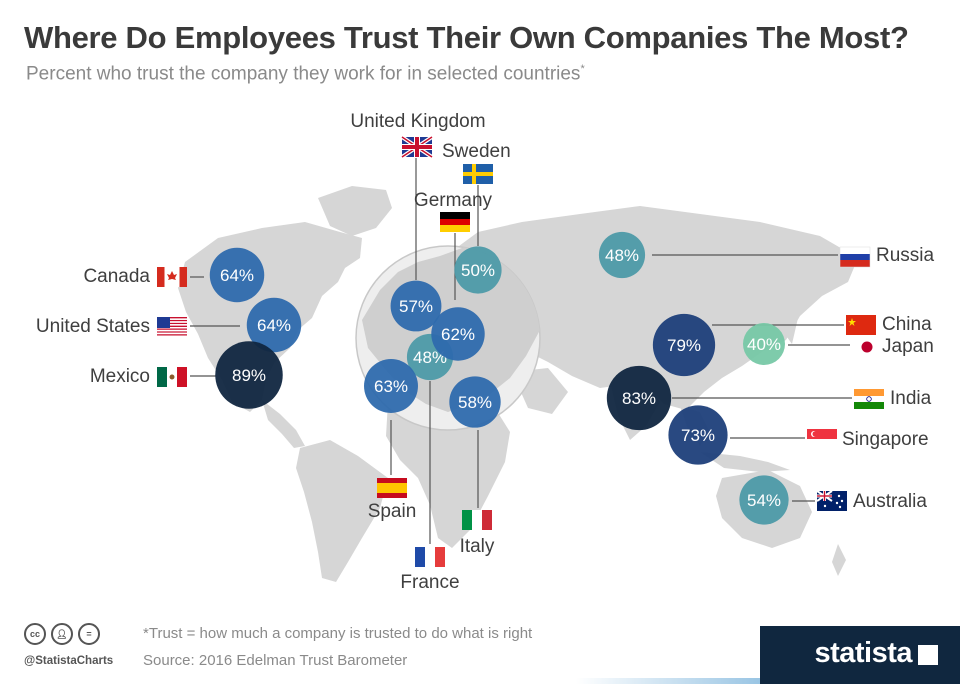 This screenshot has height=684, width=960. Describe the element at coordinates (905, 255) in the screenshot. I see `country-label-russia: Russia` at that location.